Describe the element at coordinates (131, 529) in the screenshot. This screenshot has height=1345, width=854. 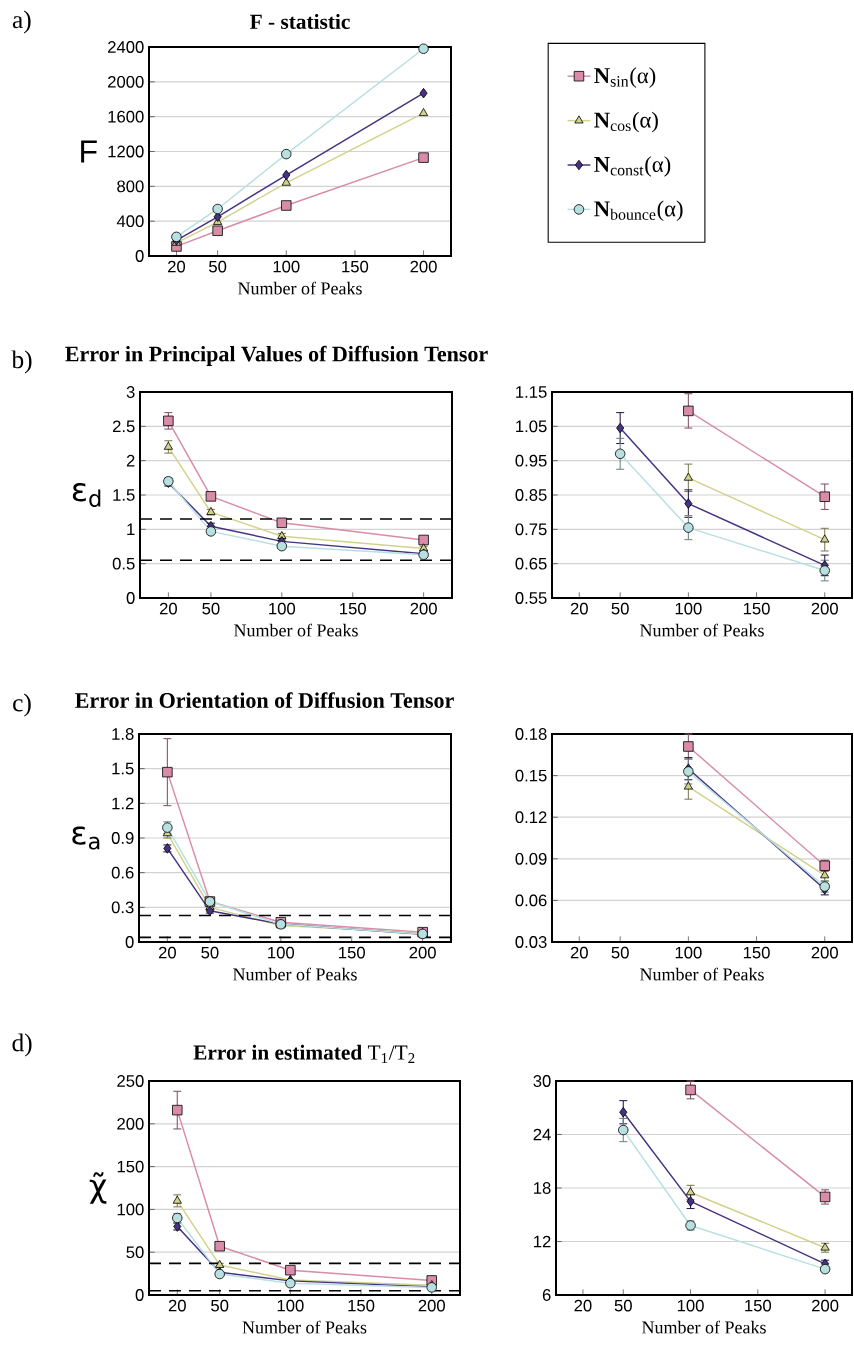
I see `y-tick-label: 1` at that location.